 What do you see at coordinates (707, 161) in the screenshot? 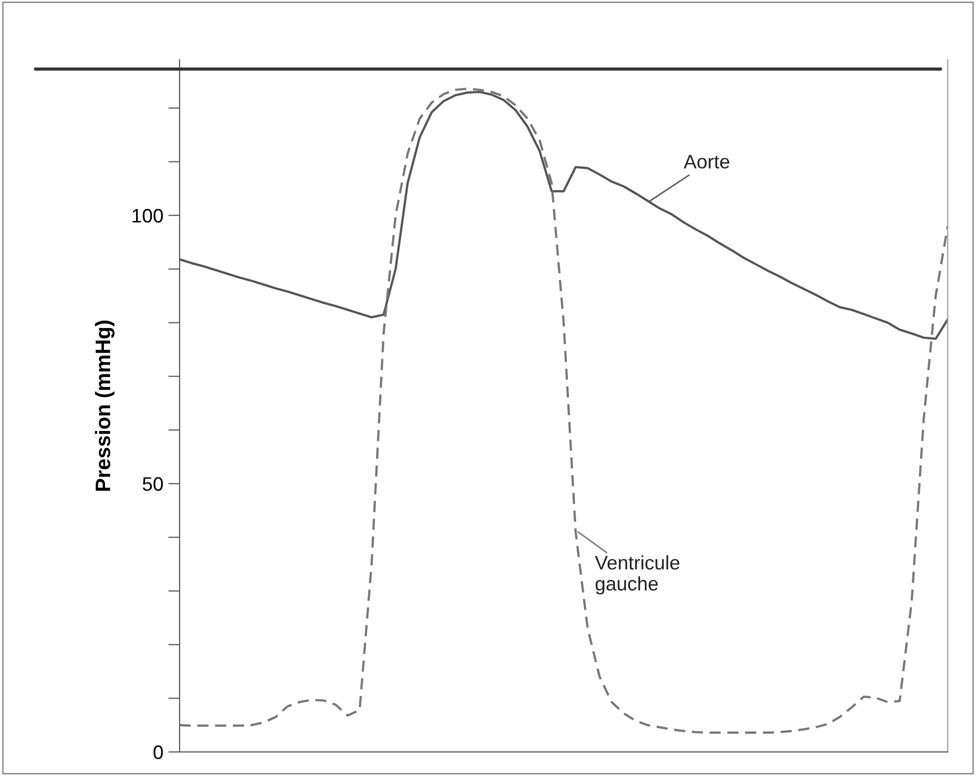
I see `text: Aorte` at bounding box center [707, 161].